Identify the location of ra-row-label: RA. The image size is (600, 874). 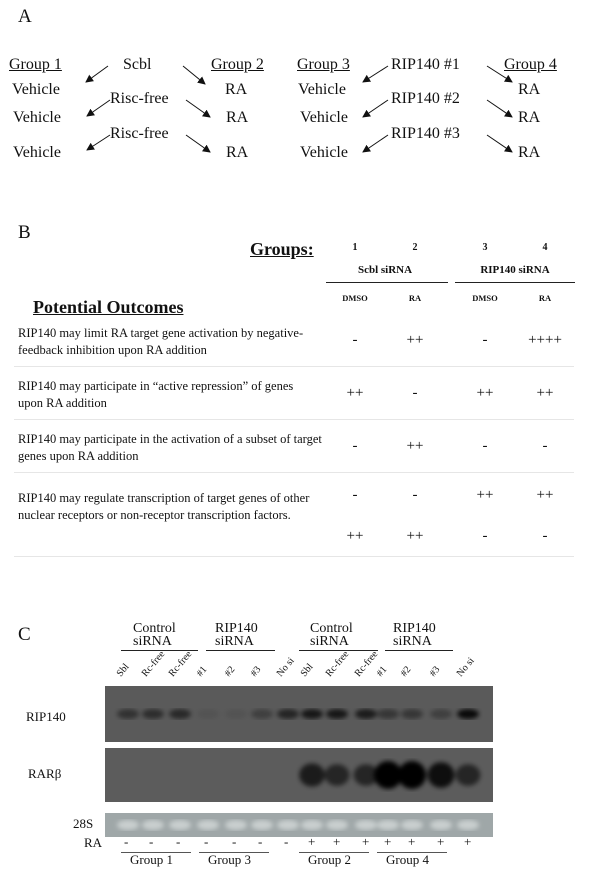
(93, 842).